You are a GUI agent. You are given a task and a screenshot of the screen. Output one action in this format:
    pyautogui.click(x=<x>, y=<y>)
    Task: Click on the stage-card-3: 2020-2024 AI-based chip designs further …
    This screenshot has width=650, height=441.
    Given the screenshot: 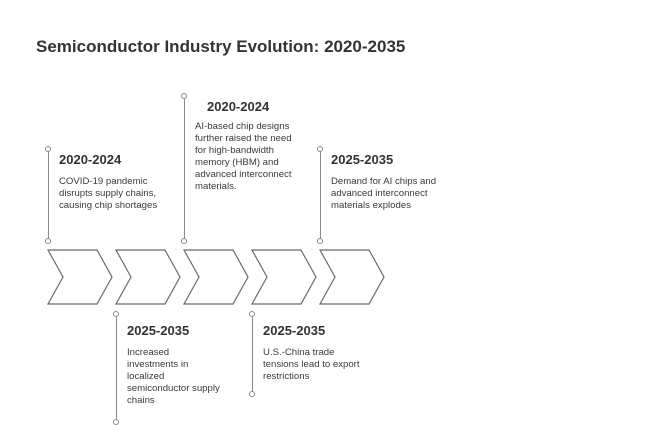 What is the action you would take?
    pyautogui.click(x=247, y=146)
    